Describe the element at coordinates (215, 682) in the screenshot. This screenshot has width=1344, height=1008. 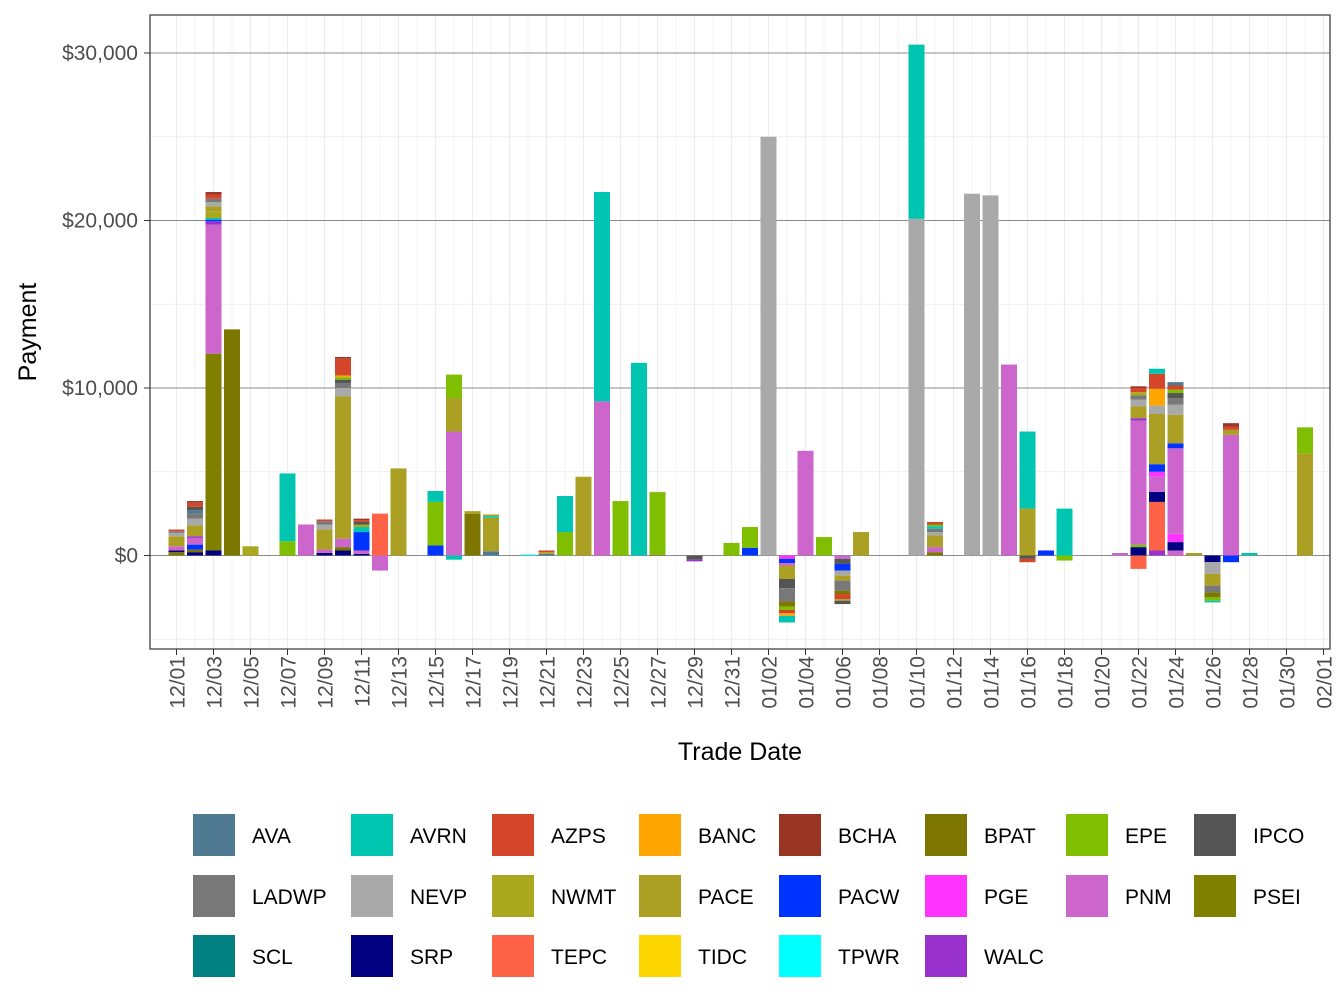
I see `x-tick-label: 12/03` at that location.